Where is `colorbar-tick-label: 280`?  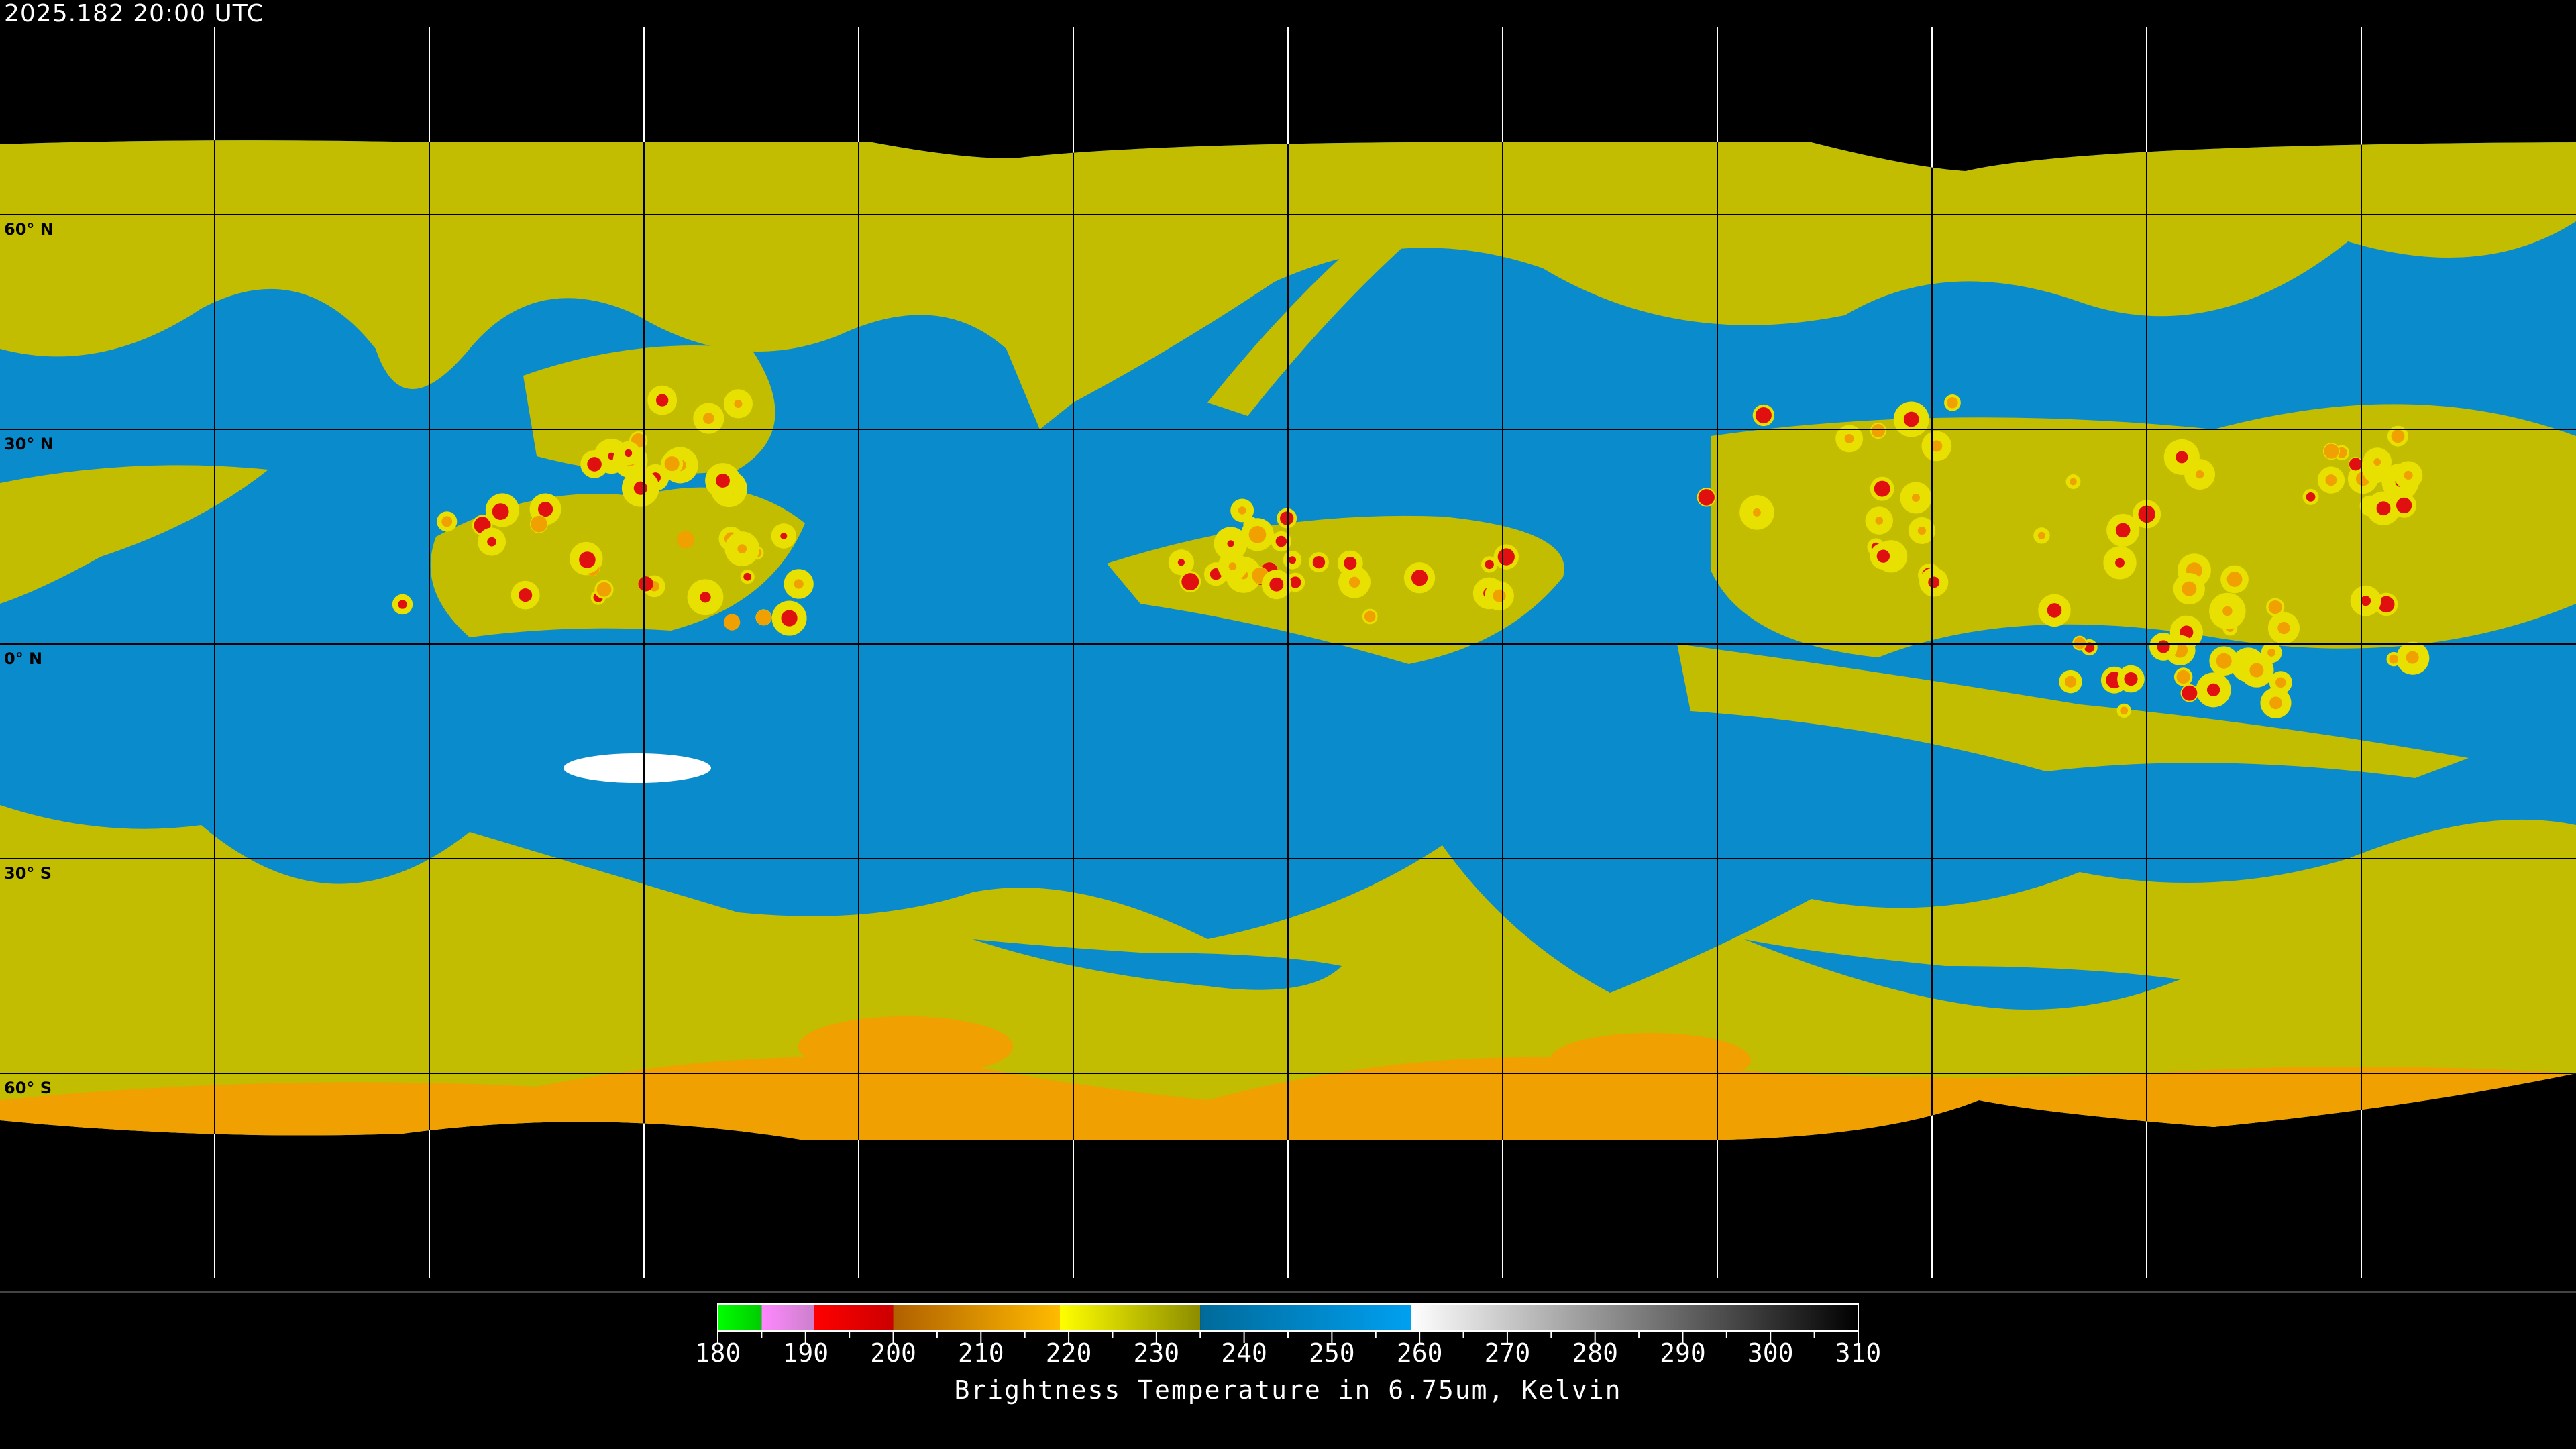 colorbar-tick-label: 280 is located at coordinates (1595, 1353).